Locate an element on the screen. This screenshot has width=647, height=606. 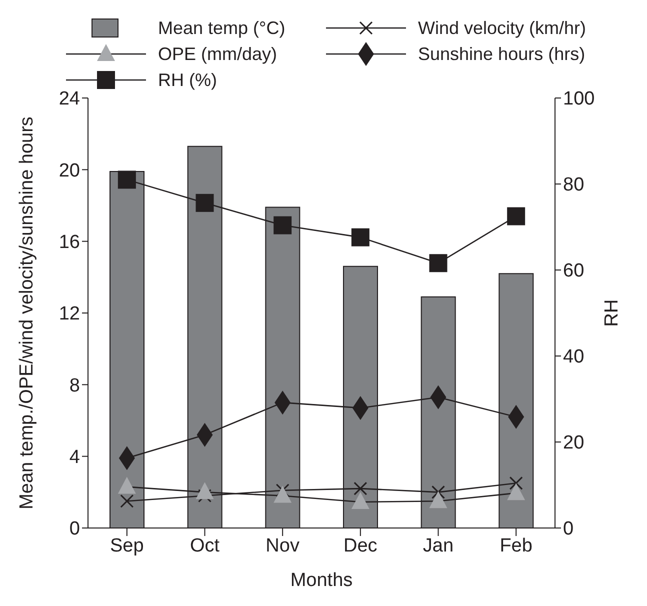
legend-label: Mean temp (°C) is located at coordinates (222, 28).